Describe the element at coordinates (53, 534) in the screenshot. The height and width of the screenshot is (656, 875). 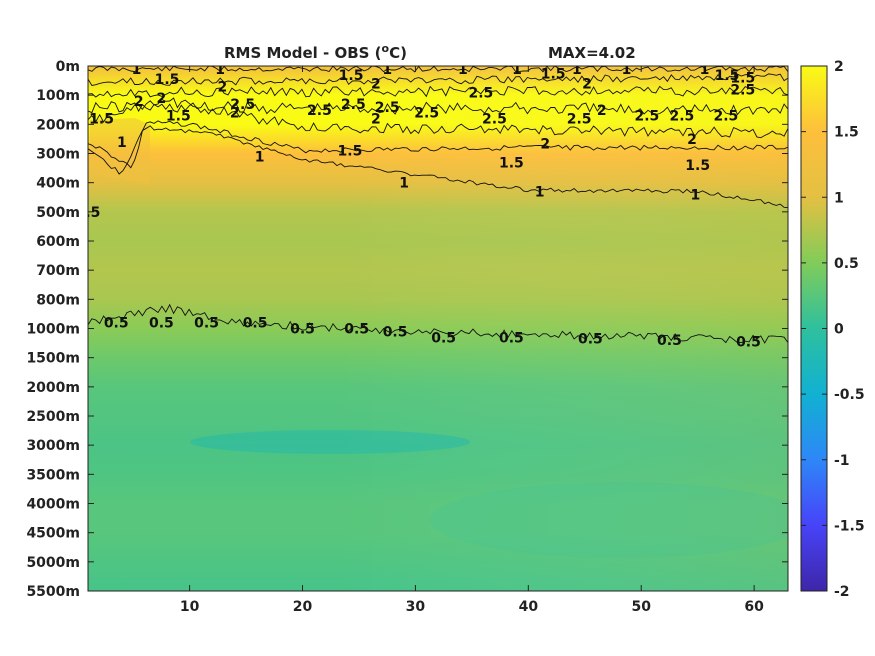
I see `y-tick-label: 4500m` at that location.